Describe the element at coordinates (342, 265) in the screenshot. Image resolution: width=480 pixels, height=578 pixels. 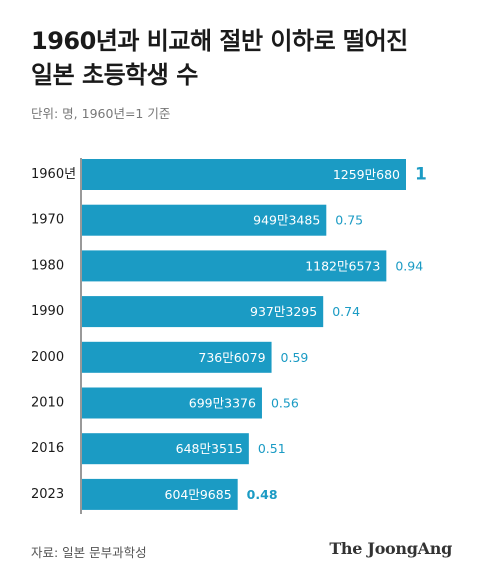
I see `bar-value-label: 1182만6573` at that location.